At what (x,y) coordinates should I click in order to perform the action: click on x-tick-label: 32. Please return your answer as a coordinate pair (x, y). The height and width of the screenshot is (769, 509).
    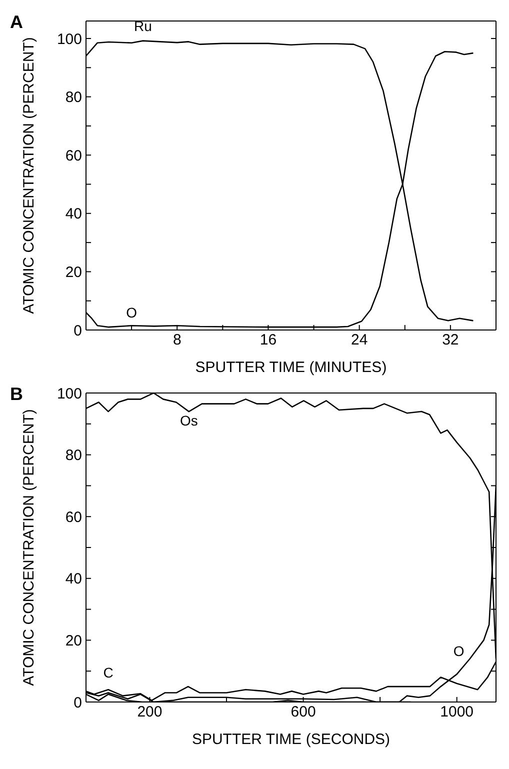
    Looking at the image, I should click on (450, 340).